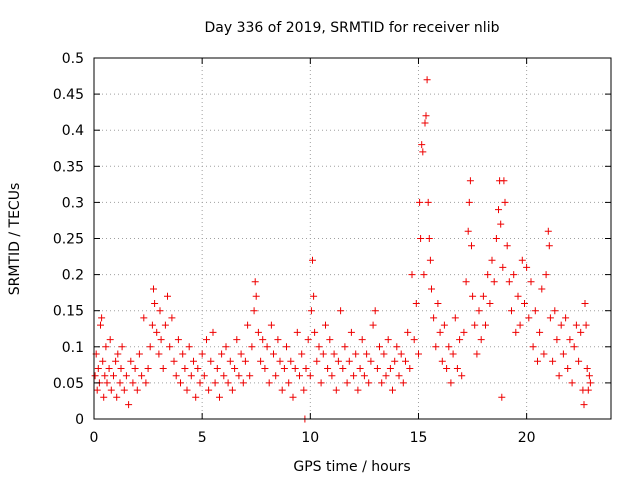  What do you see at coordinates (73, 203) in the screenshot?
I see `y-tick-label: 0.3` at bounding box center [73, 203].